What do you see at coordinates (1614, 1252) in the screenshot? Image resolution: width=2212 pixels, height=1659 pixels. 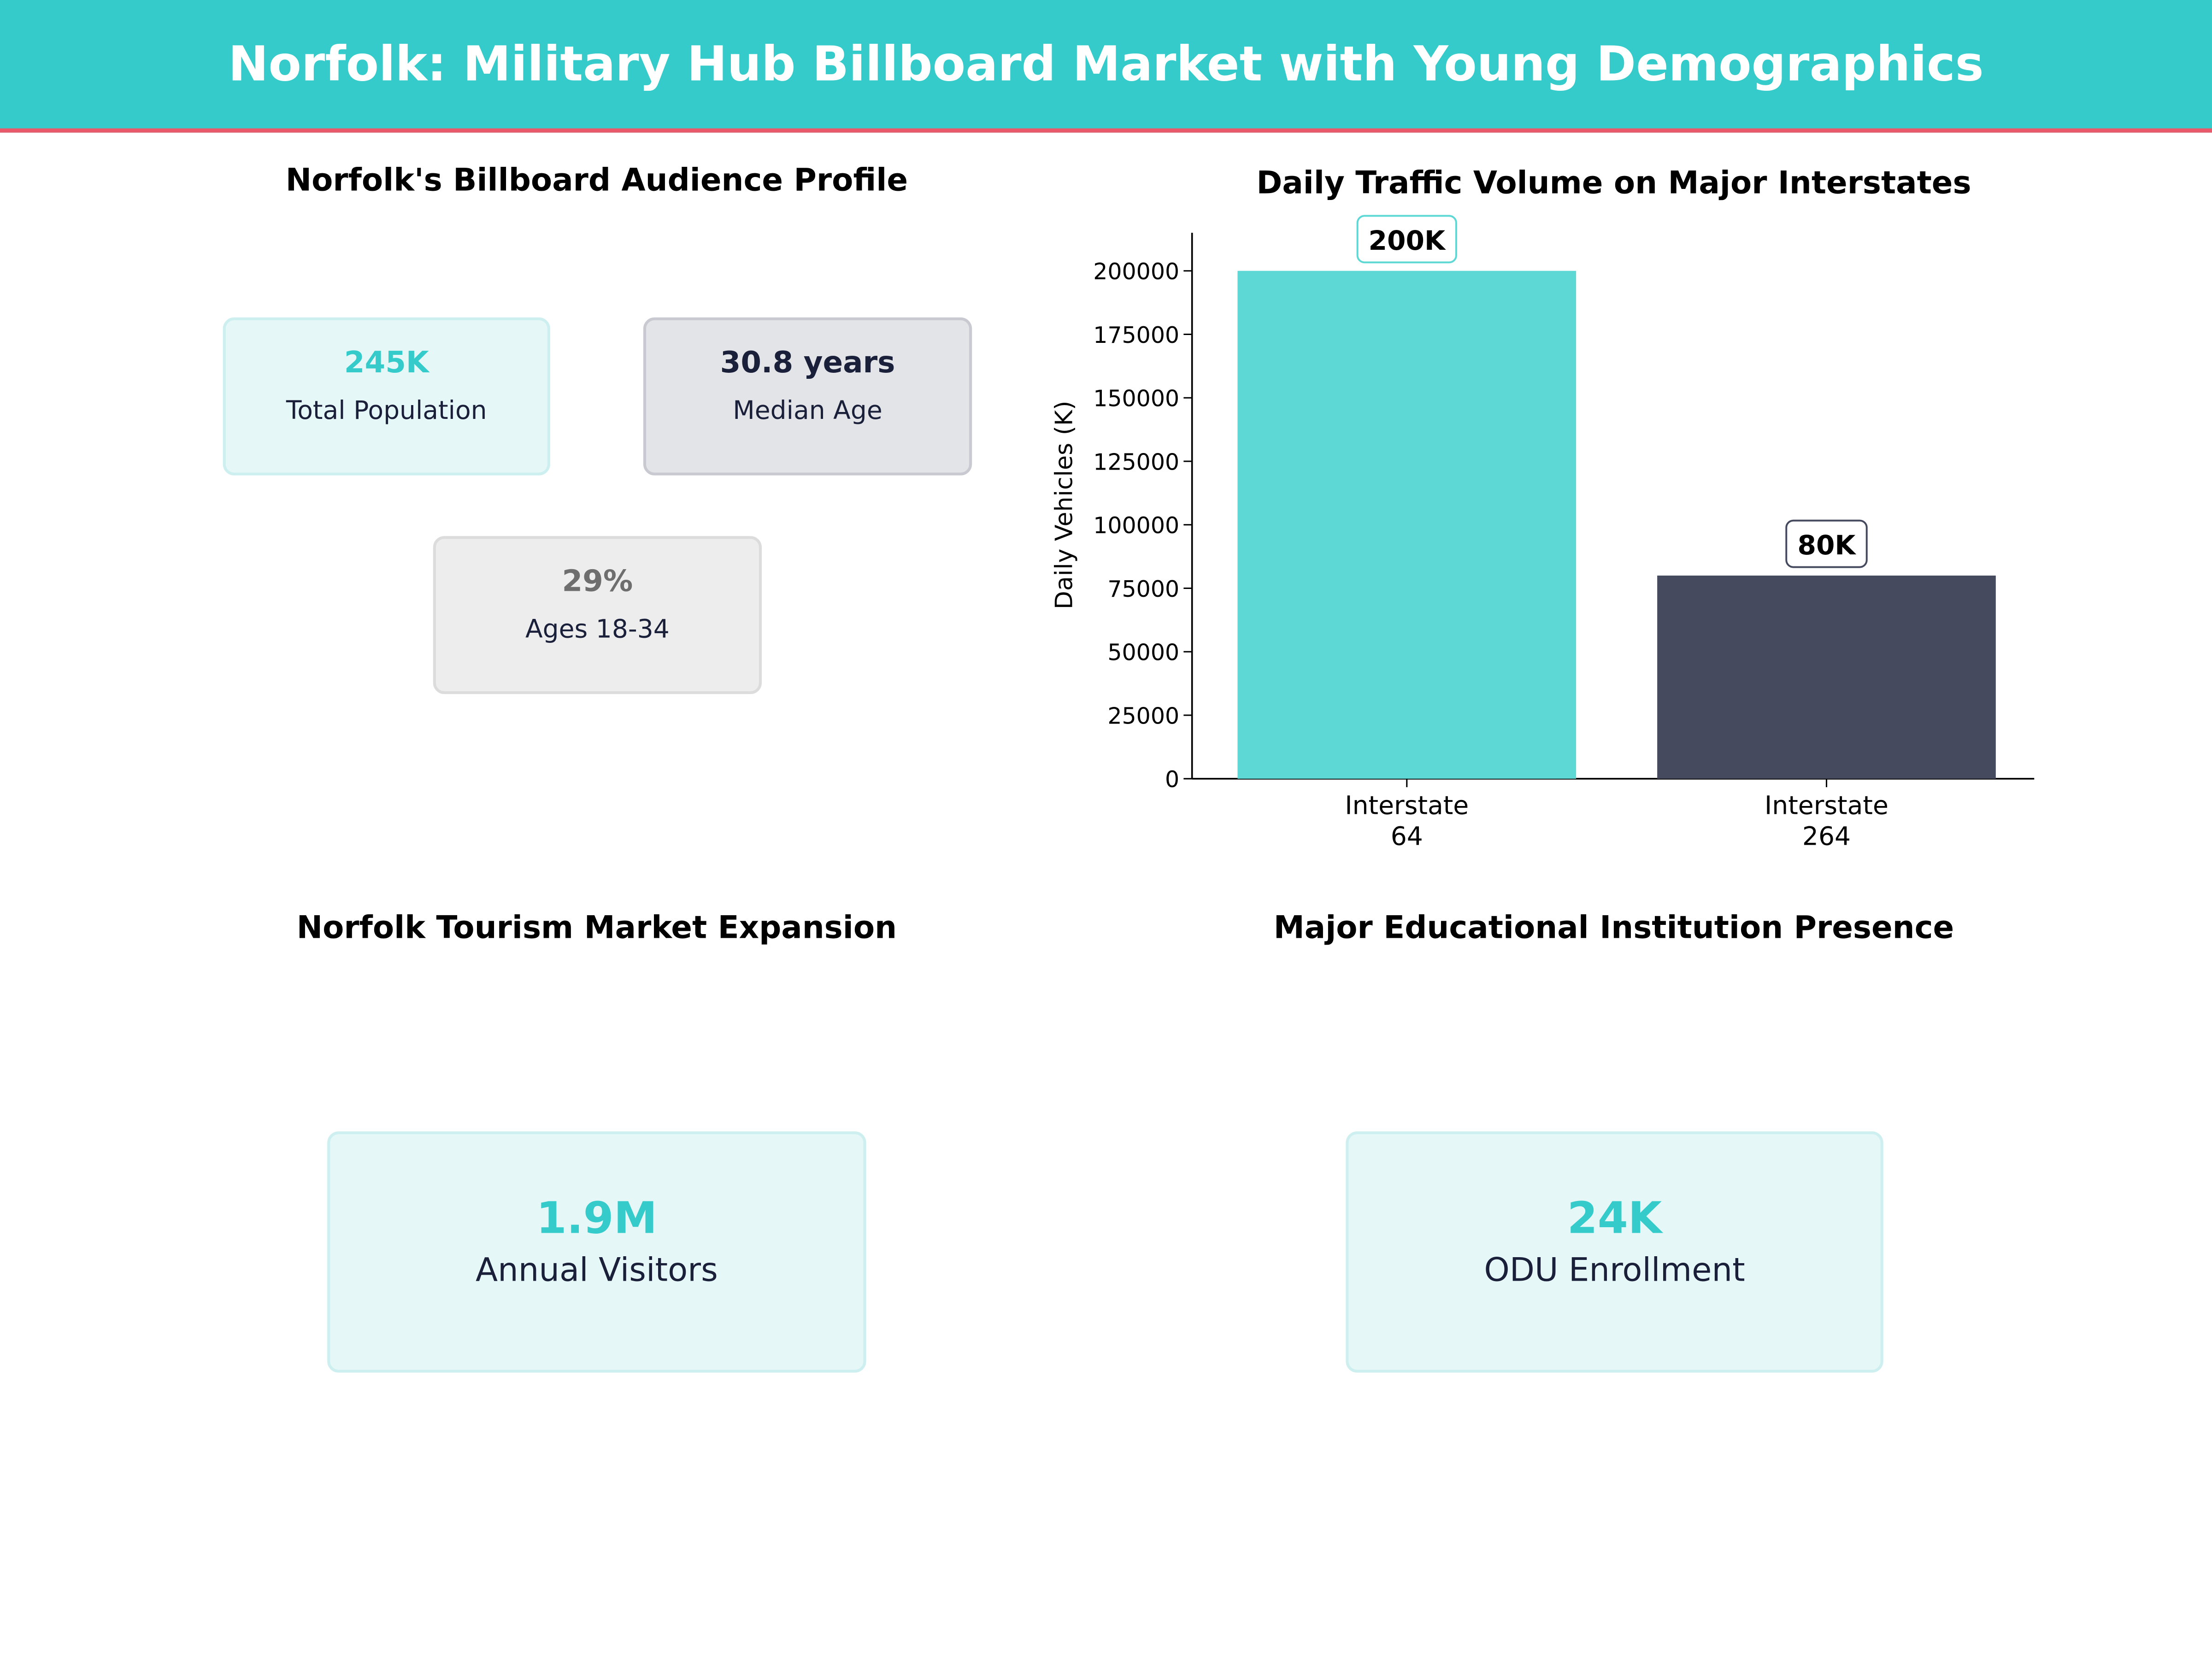 I see `education-card: 24K ODU Enrollment` at bounding box center [1614, 1252].